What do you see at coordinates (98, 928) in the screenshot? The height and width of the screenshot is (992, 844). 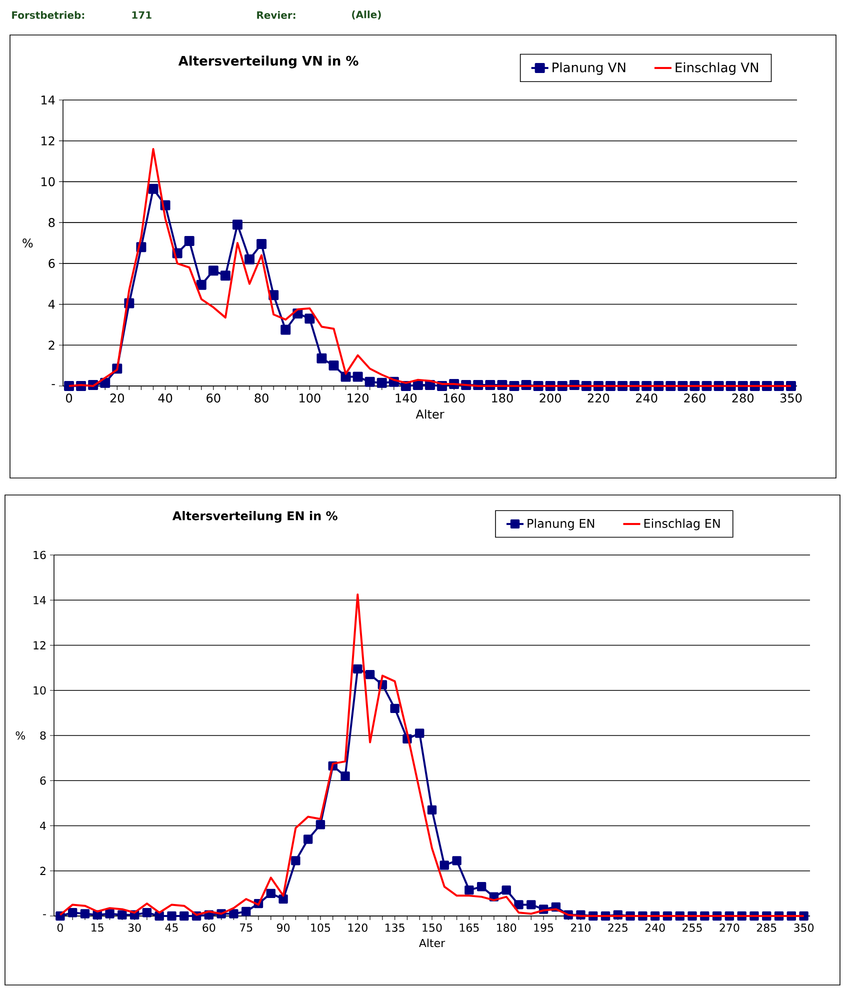 I see `x-tick-label: 15` at bounding box center [98, 928].